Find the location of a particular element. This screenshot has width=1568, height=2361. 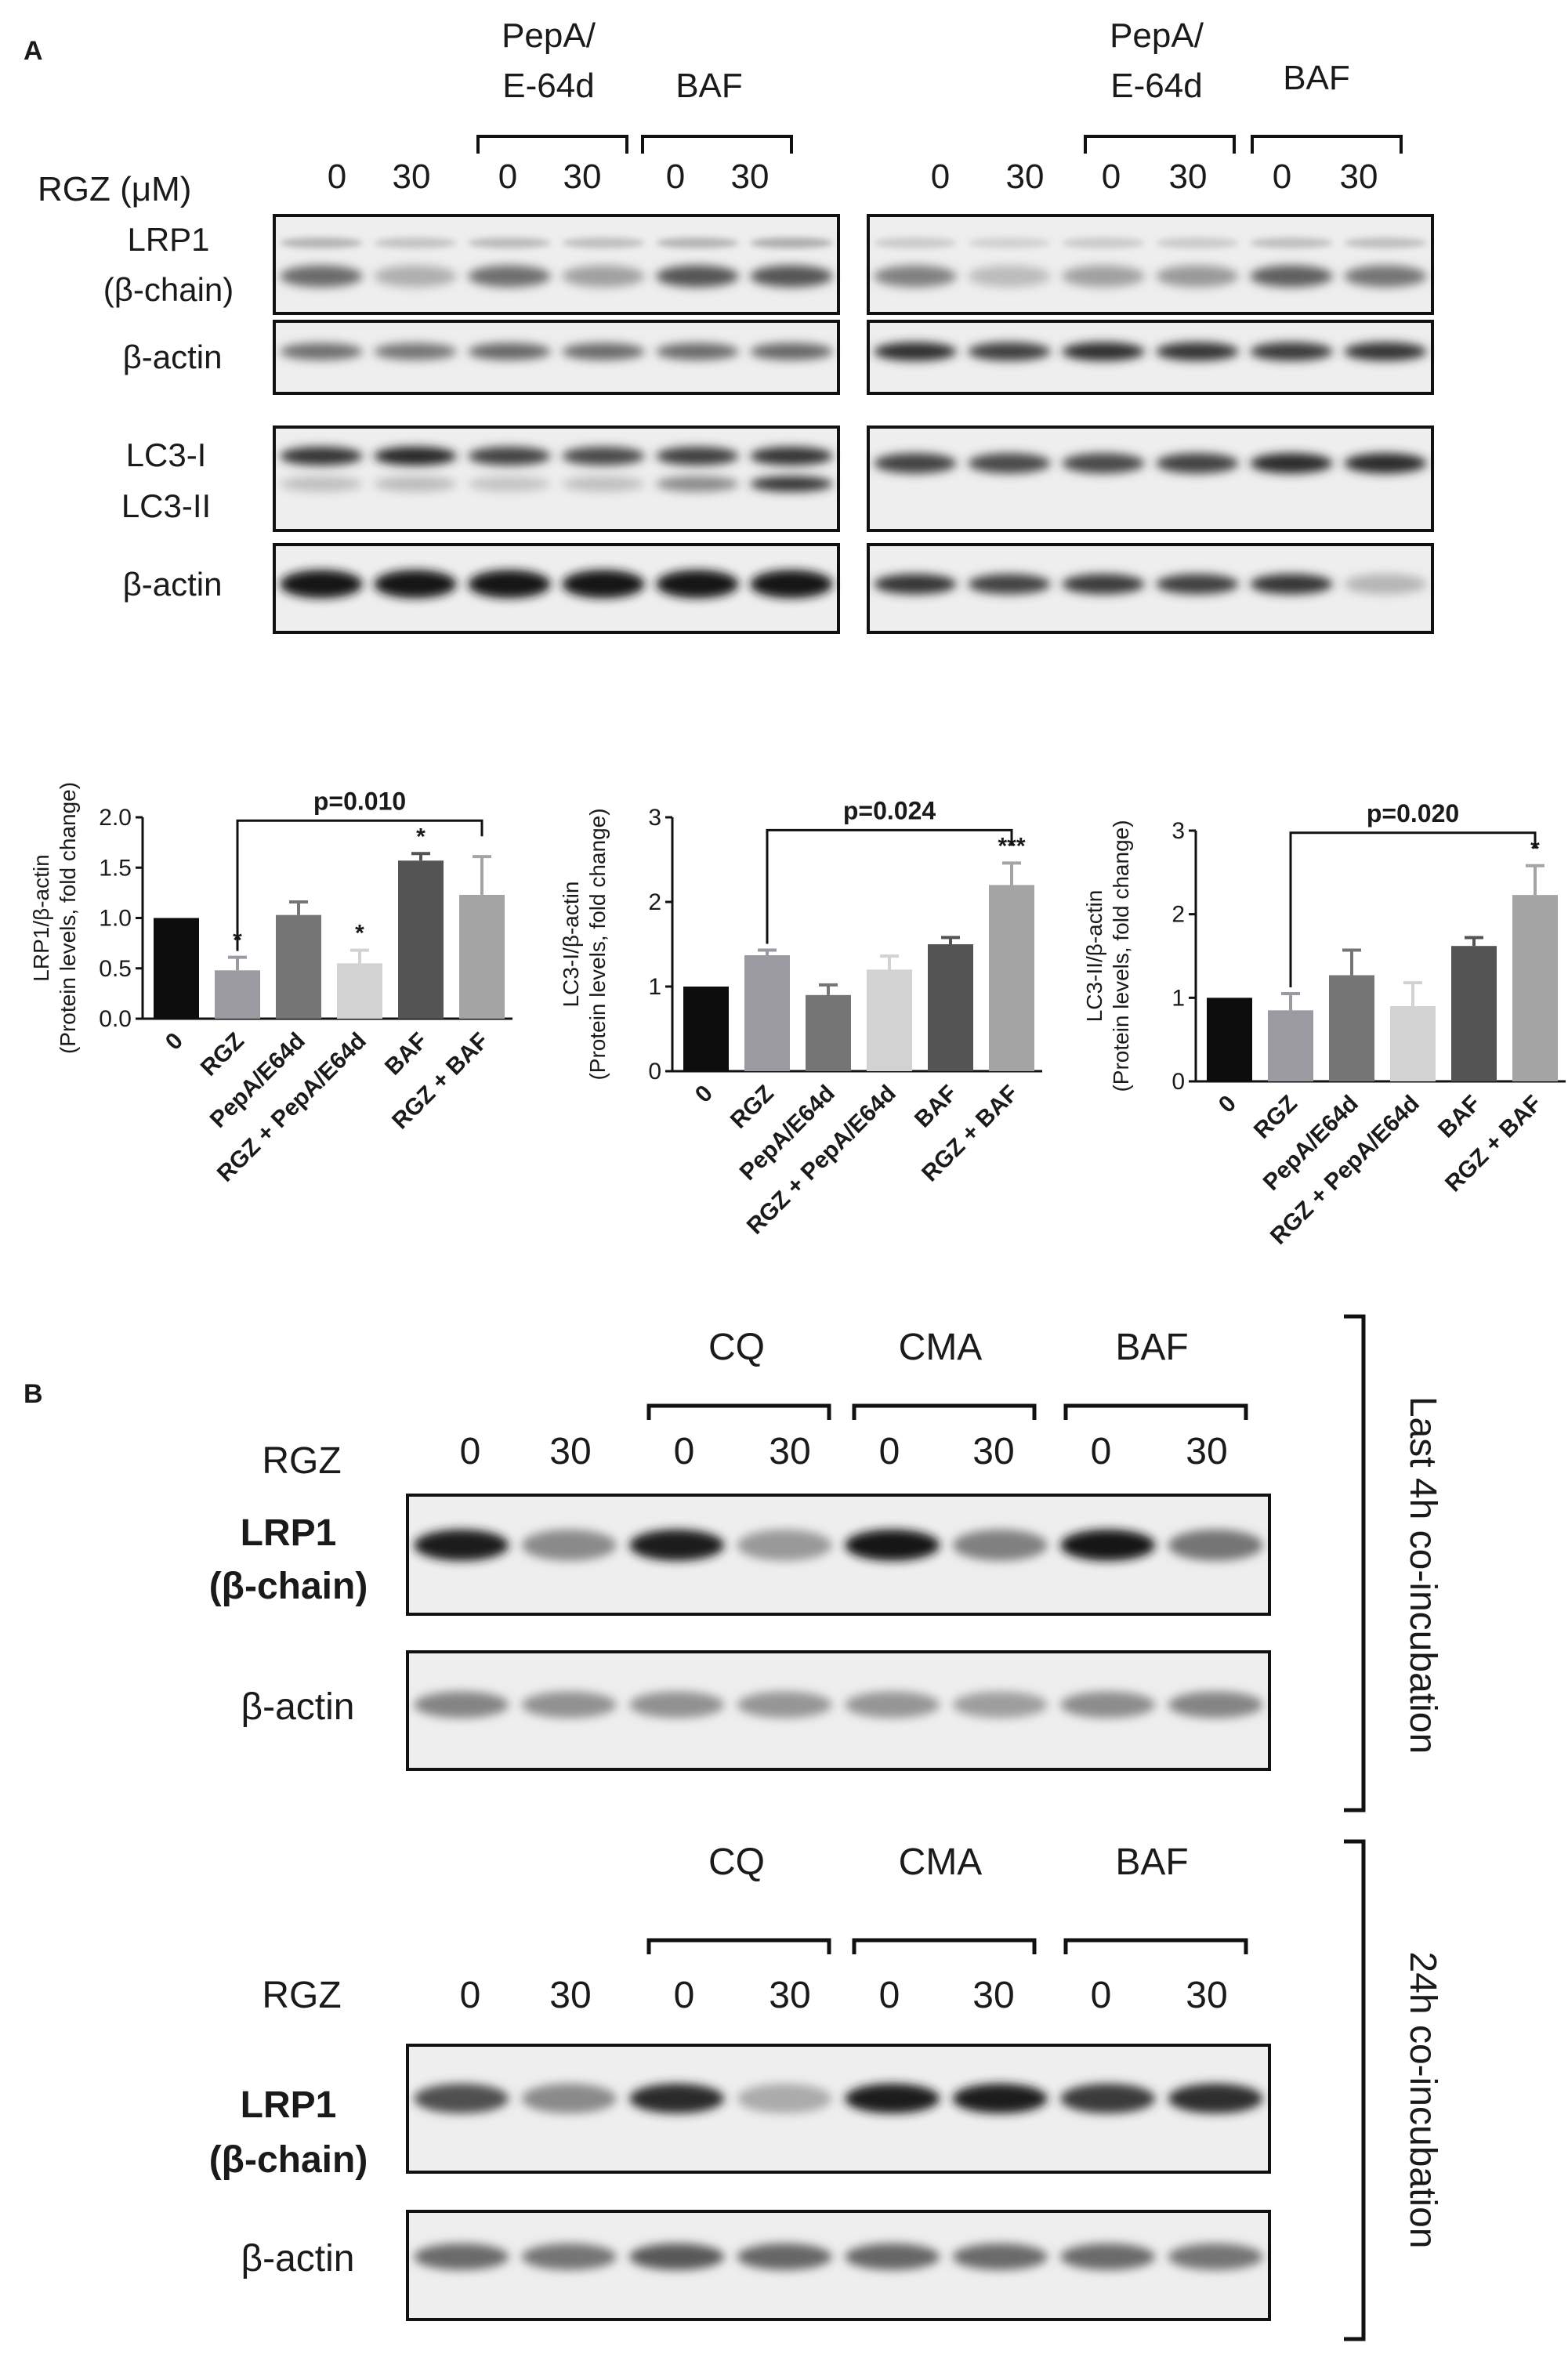

x-tick-label: BAF is located at coordinates (936, 1107).